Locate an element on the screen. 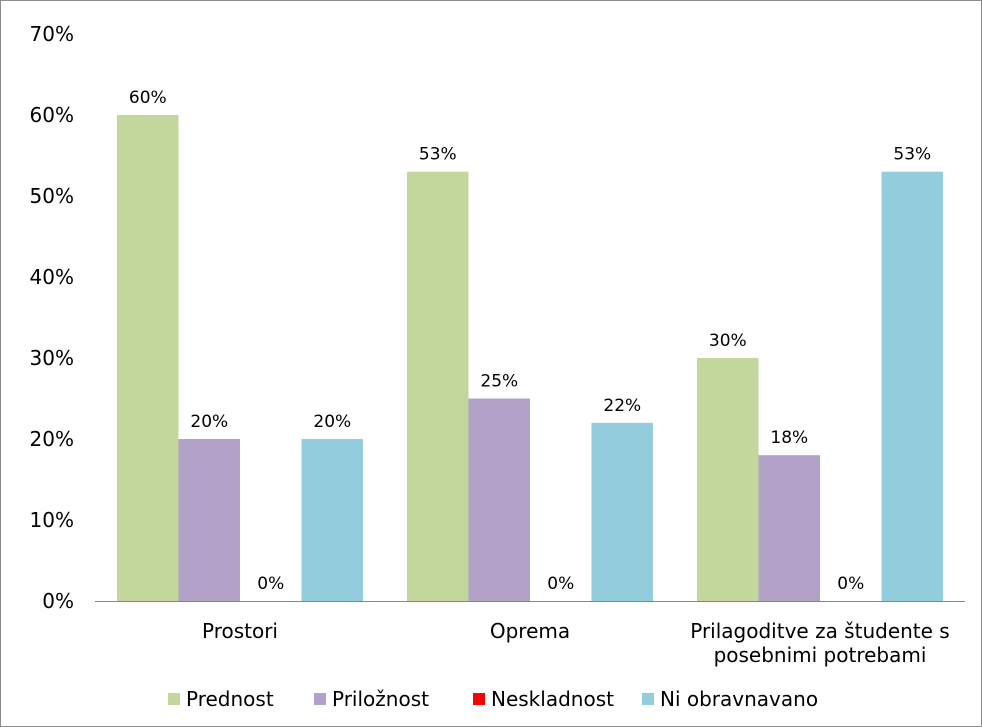  category-label-line: Prostori is located at coordinates (240, 631).